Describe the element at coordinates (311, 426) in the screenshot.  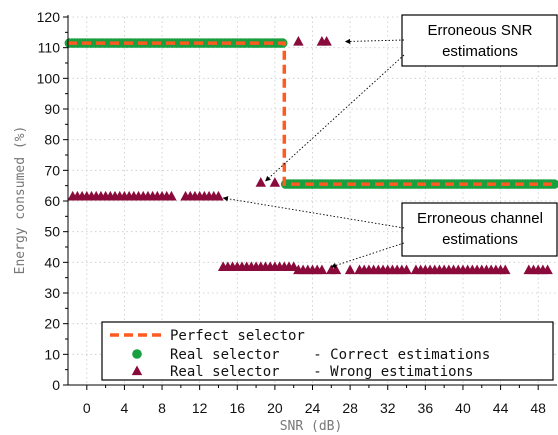
I see `x-axis-label: SNR (dB)` at that location.